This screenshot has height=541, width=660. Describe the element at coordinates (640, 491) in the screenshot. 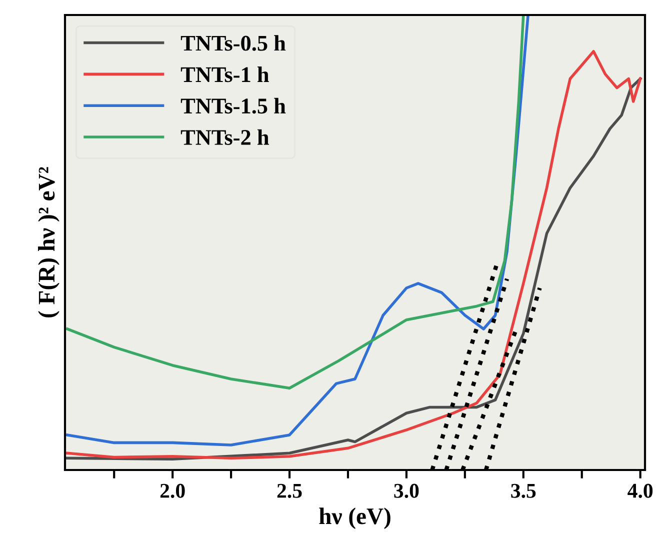

I see `x-tick-label: 4.0` at that location.